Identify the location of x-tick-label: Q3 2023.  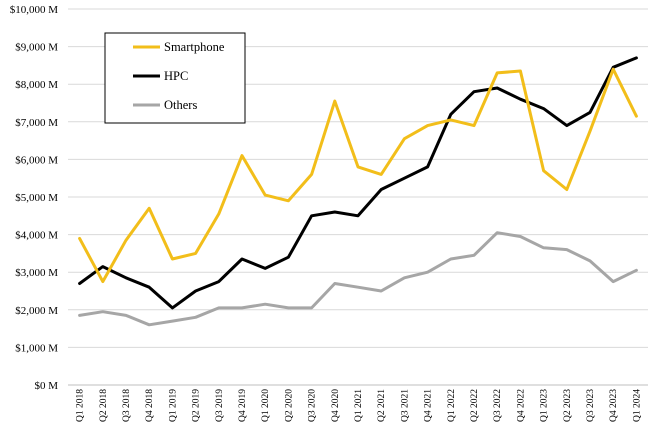
(591, 405).